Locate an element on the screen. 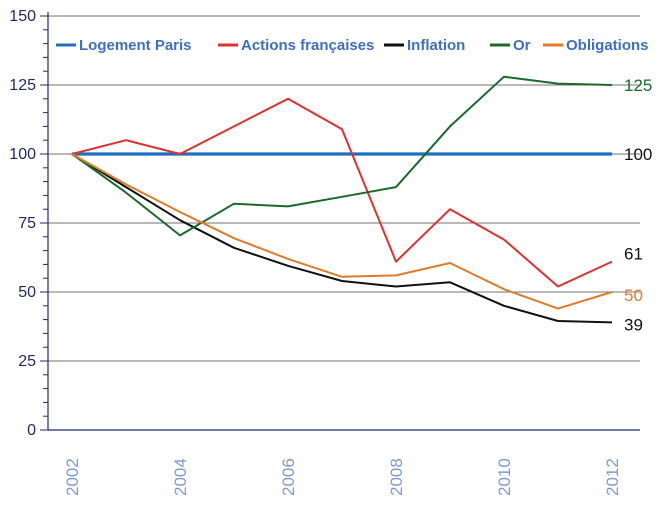 The height and width of the screenshot is (507, 670). y-tick-label: 0 is located at coordinates (31, 430).